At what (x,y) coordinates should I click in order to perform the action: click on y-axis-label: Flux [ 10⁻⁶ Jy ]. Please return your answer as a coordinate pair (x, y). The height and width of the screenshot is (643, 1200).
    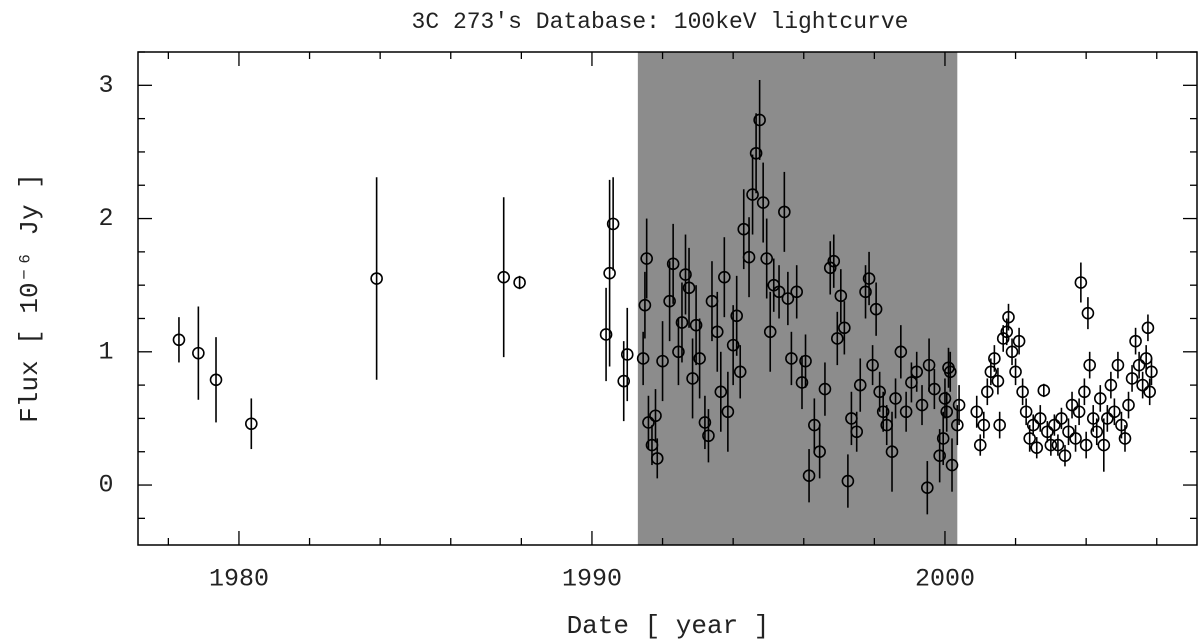
    Looking at the image, I should click on (30, 298).